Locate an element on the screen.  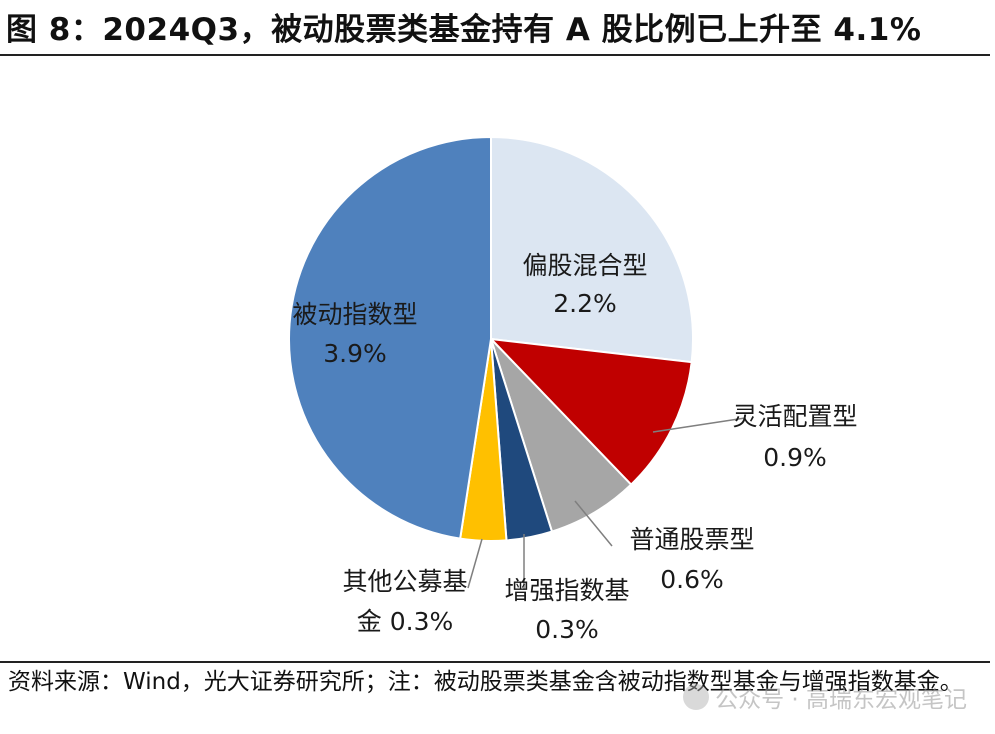
slice-value-label: 2.2% is located at coordinates (585, 303).